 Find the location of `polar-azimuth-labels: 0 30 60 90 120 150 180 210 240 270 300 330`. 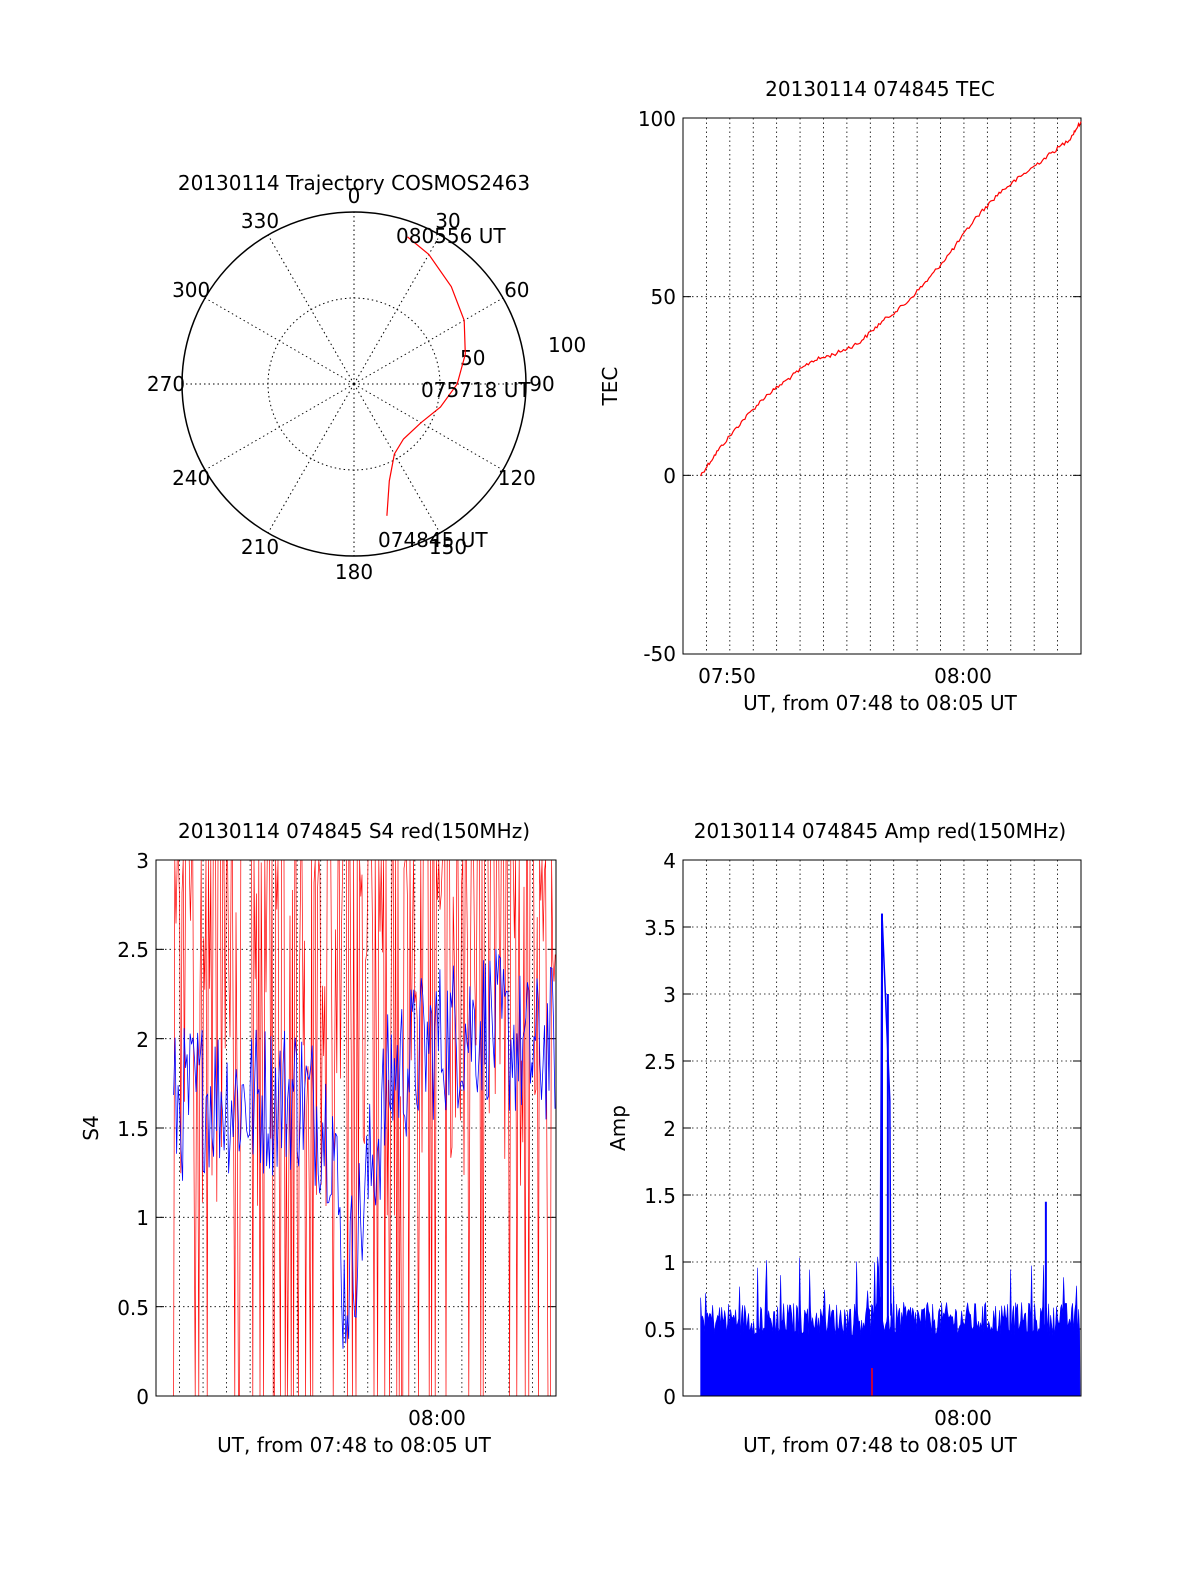

polar-azimuth-labels: 0 30 60 90 120 150 180 210 240 270 300 330 is located at coordinates (351, 384).